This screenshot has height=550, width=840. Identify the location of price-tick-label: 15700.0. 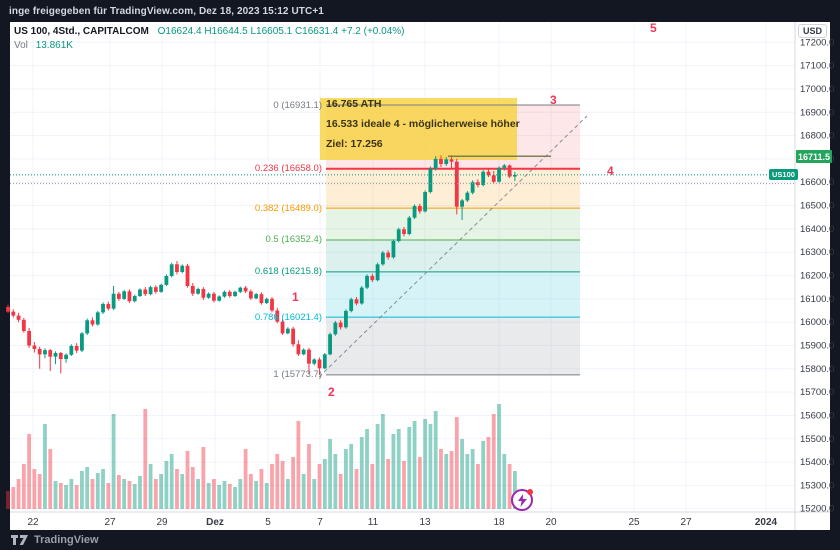
(817, 392).